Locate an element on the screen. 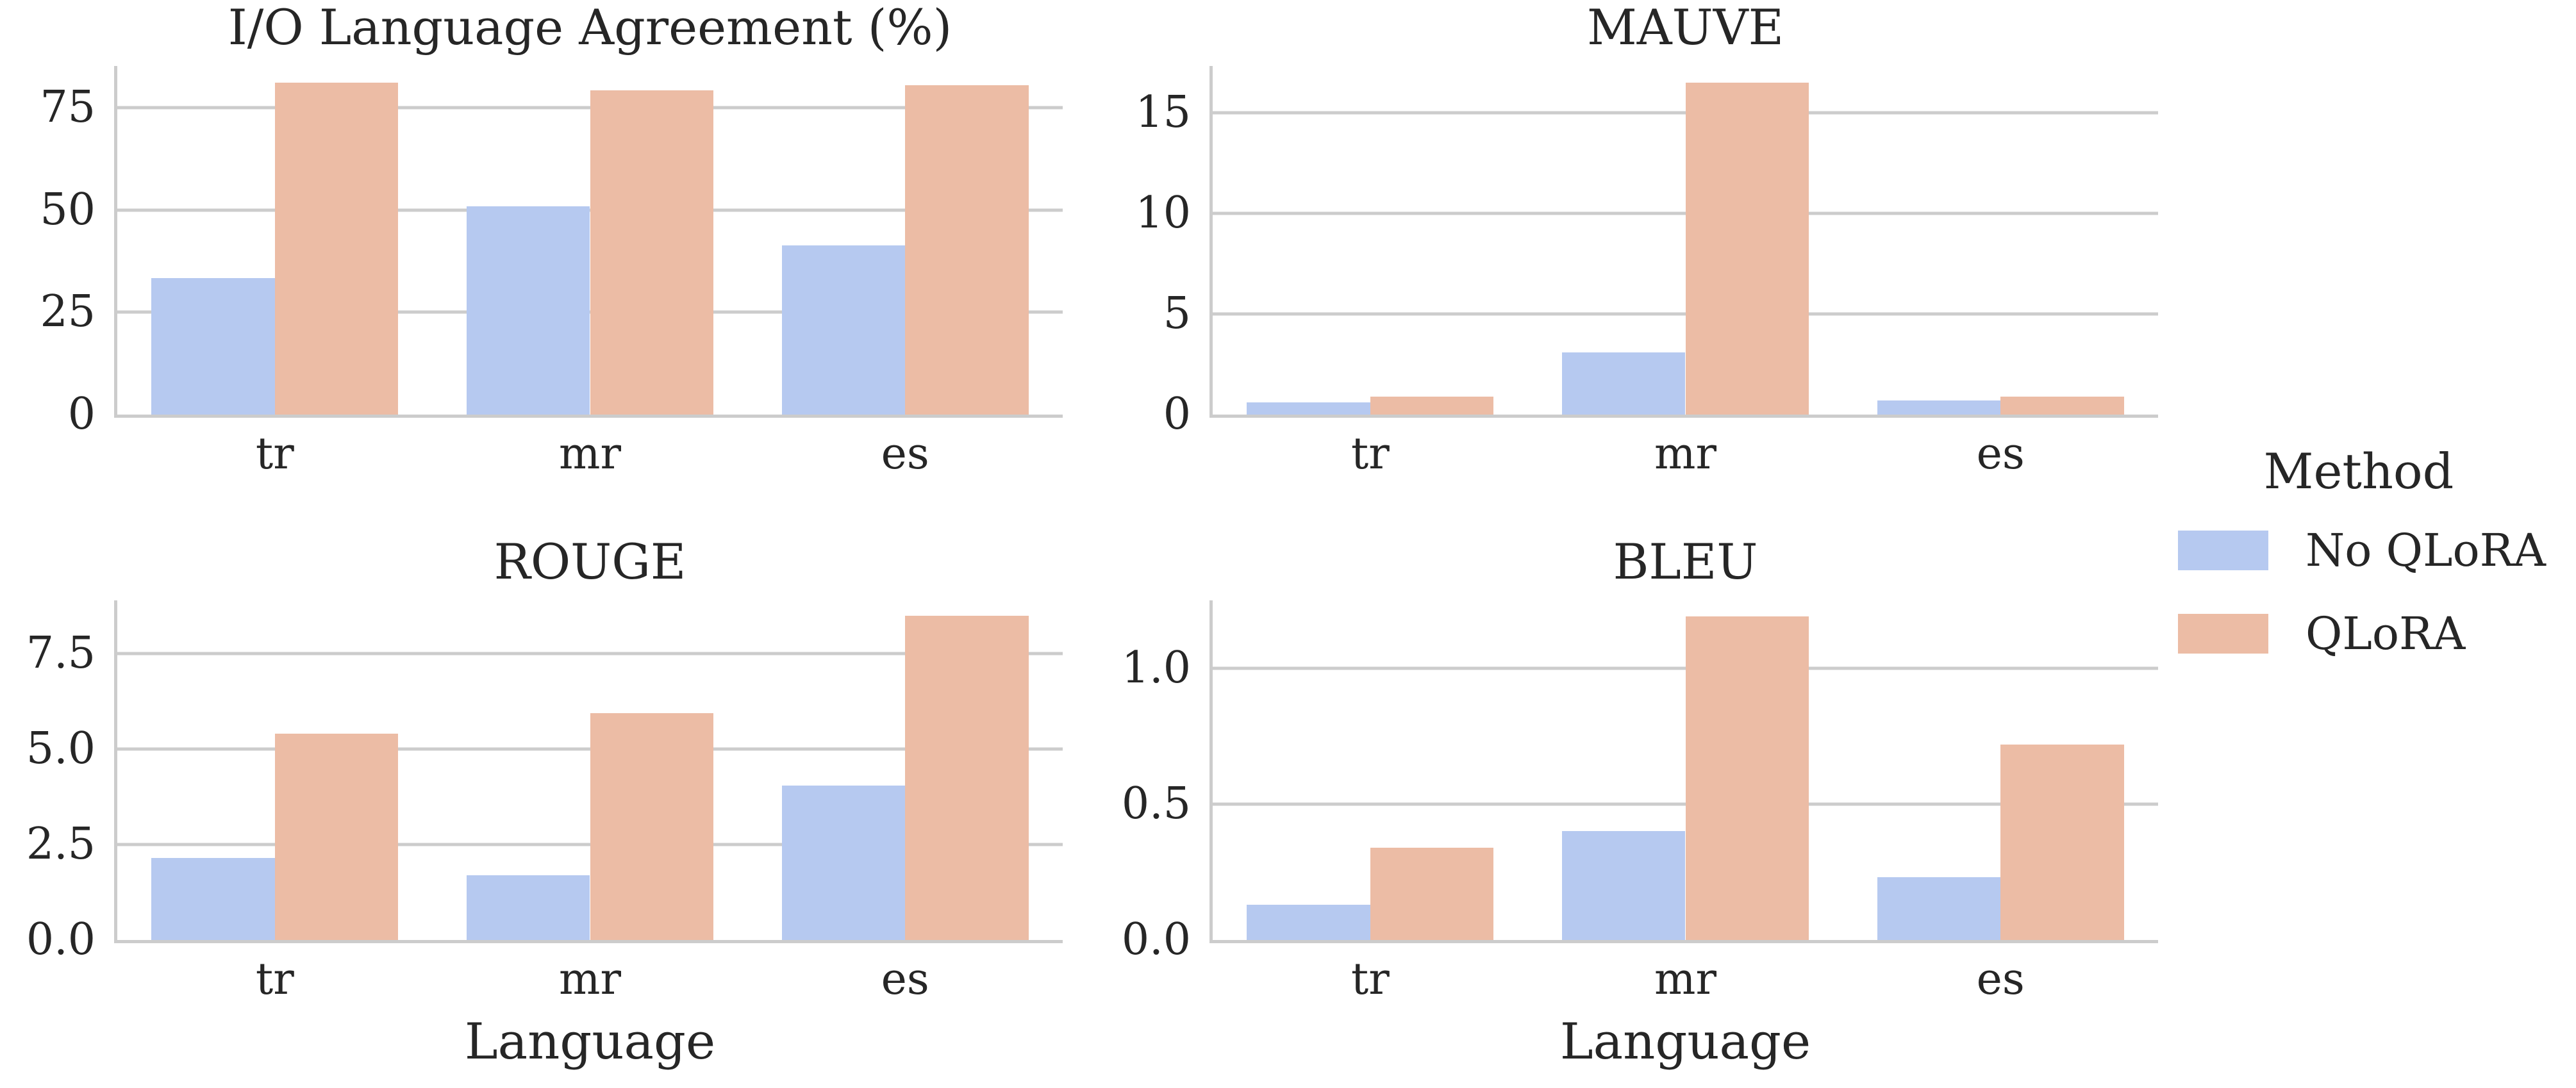  y-tick-label: 5.0 is located at coordinates (61, 749).